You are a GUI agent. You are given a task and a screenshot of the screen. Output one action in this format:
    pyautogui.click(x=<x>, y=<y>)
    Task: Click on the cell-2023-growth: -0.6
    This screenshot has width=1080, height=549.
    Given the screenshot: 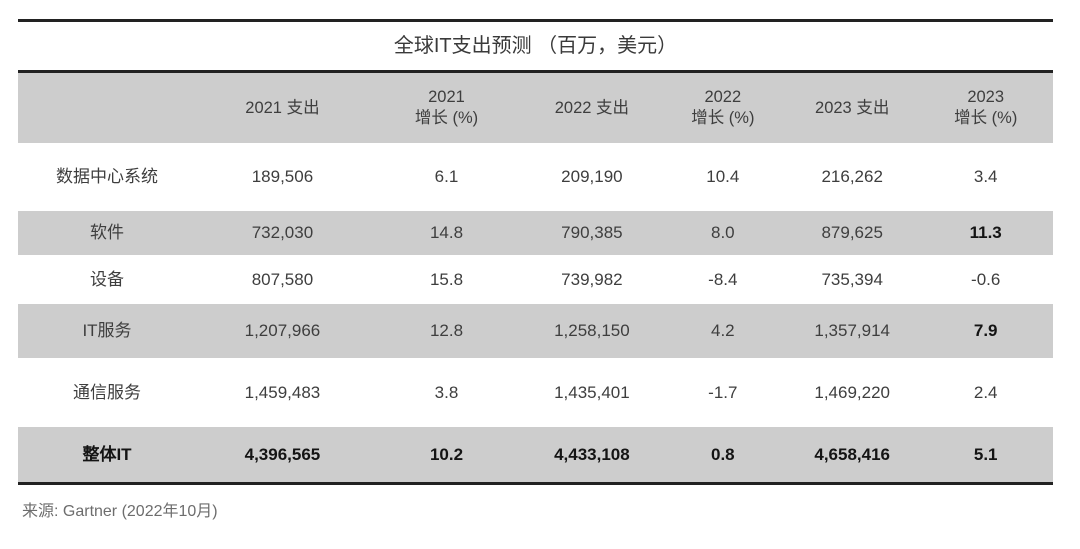 What is the action you would take?
    pyautogui.click(x=986, y=279)
    